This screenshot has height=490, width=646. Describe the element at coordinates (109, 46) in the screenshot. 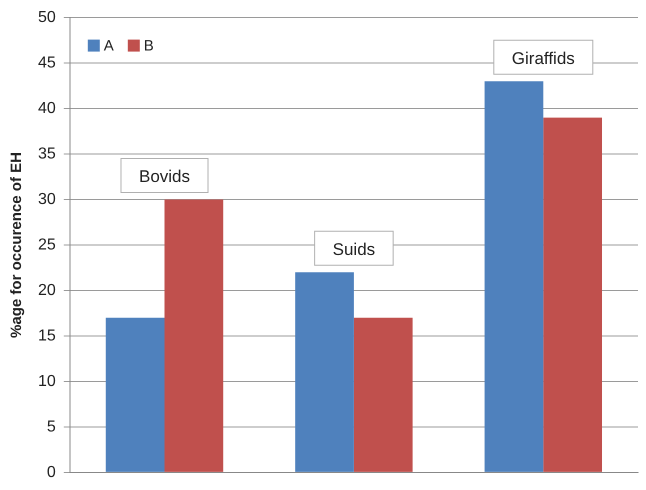

I see `legend-label: A` at that location.